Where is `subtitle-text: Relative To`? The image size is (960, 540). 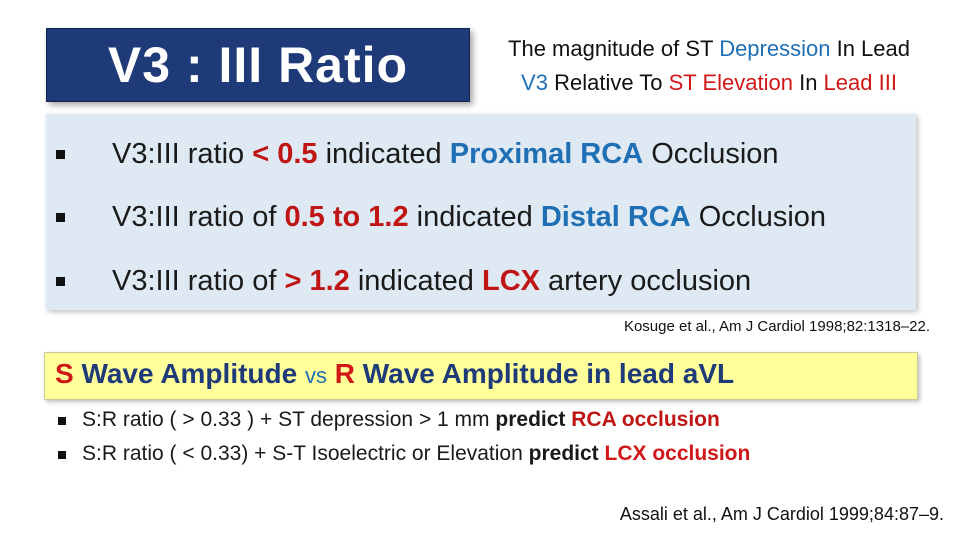 subtitle-text: Relative To is located at coordinates (608, 82).